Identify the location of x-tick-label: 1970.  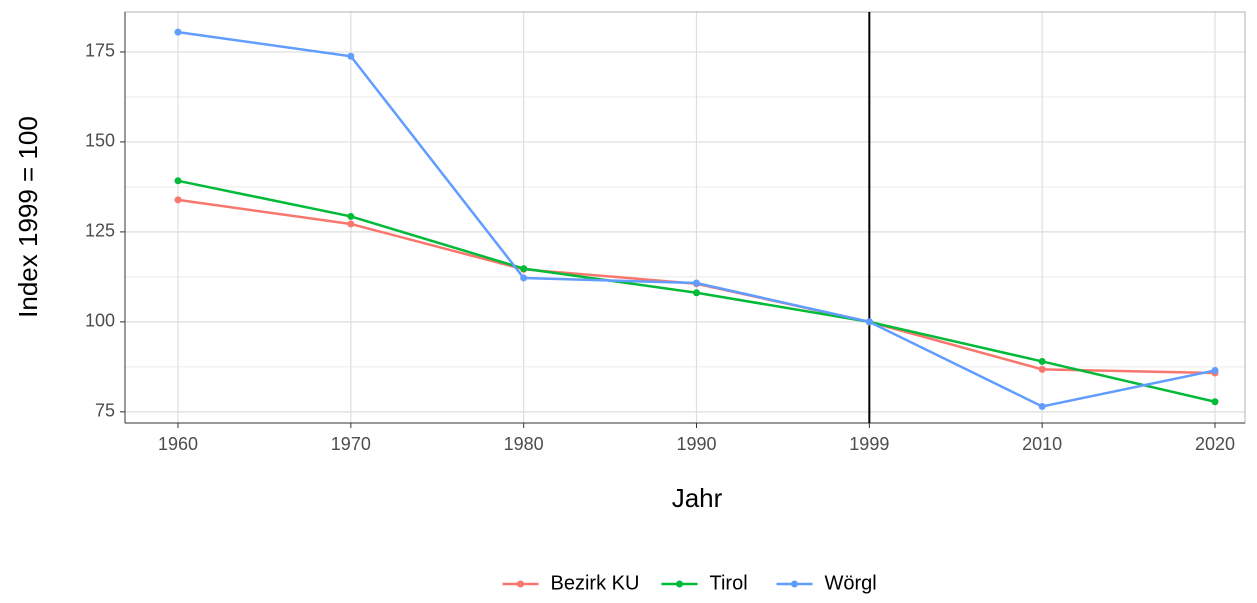
(351, 444).